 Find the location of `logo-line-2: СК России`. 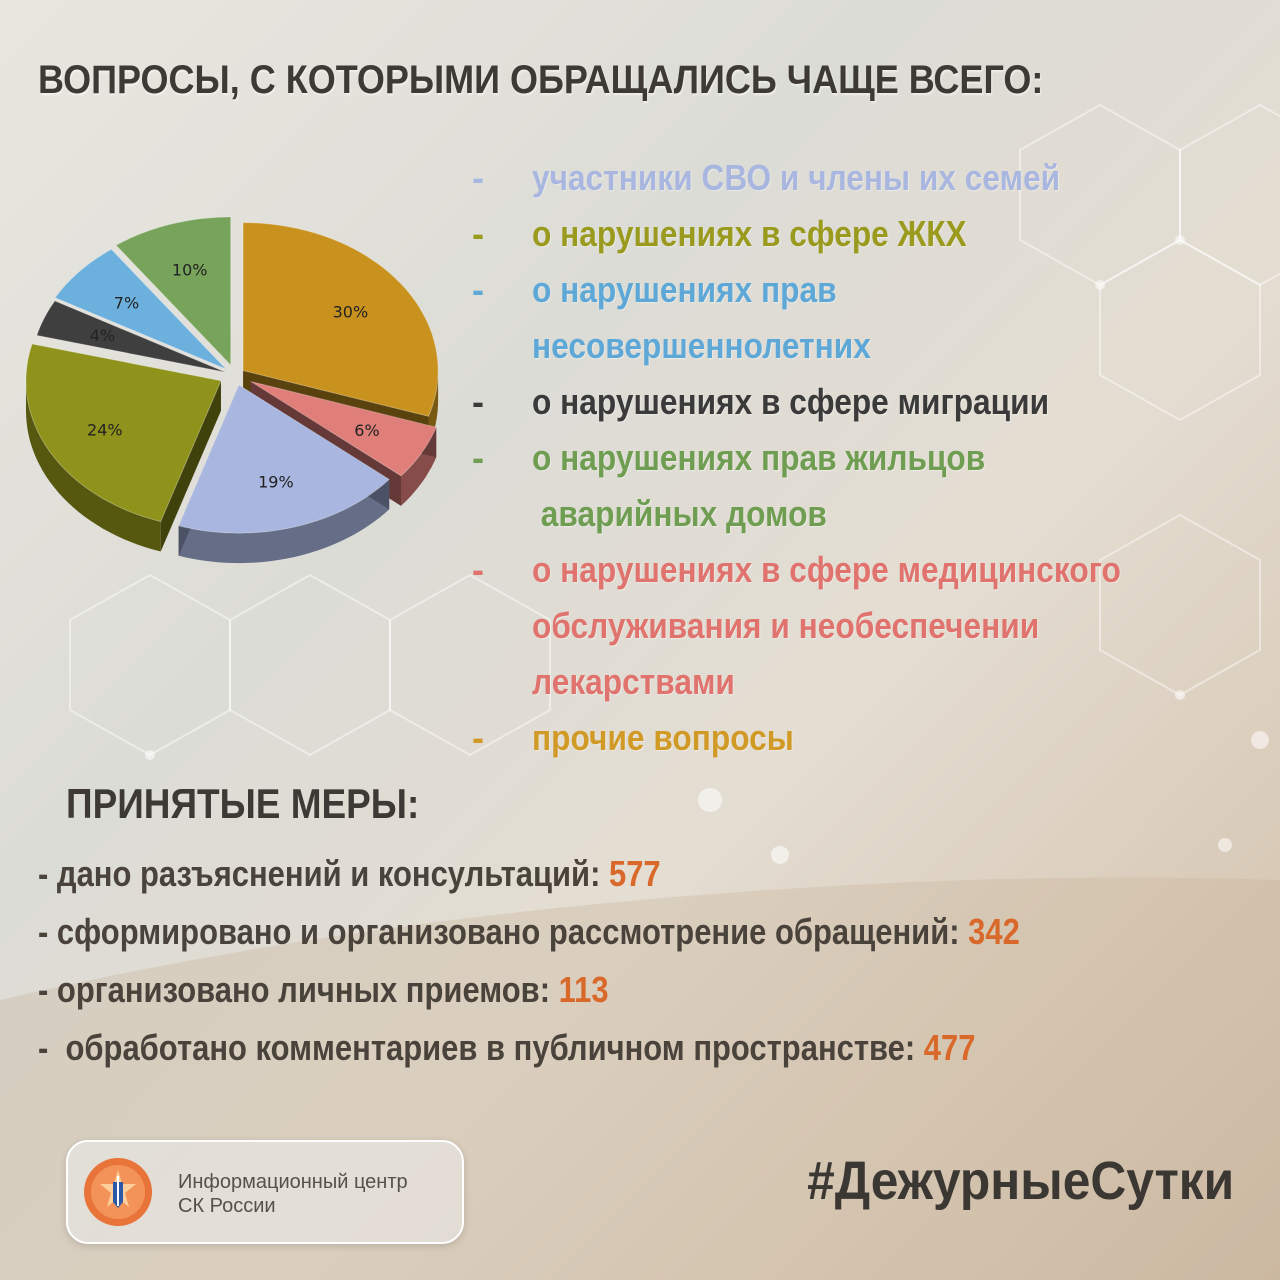

logo-line-2: СК России is located at coordinates (227, 1206).